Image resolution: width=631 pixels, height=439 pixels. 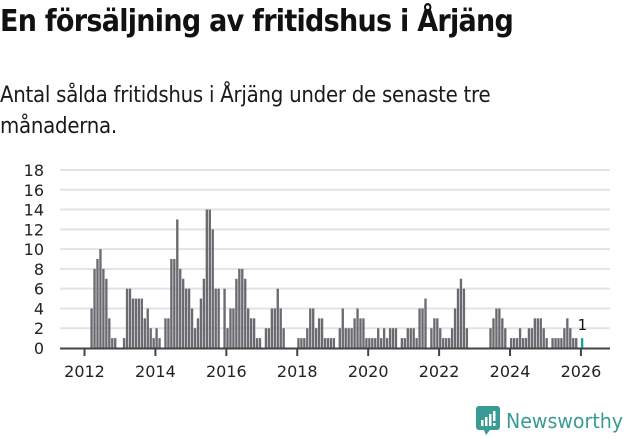 What do you see at coordinates (565, 421) in the screenshot?
I see `newsworthy-logo-text: Newsworthy` at bounding box center [565, 421].